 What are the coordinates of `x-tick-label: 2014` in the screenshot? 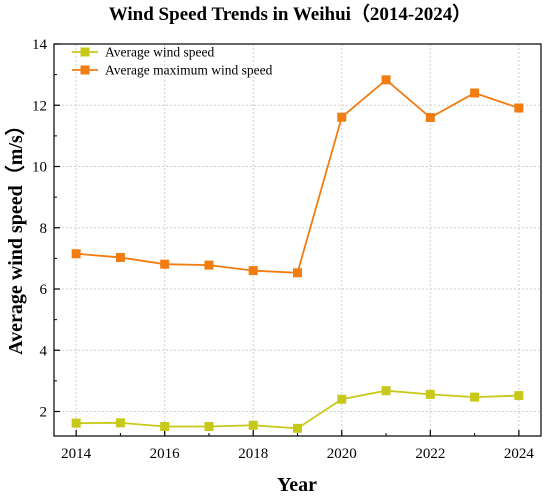 It's located at (76, 454).